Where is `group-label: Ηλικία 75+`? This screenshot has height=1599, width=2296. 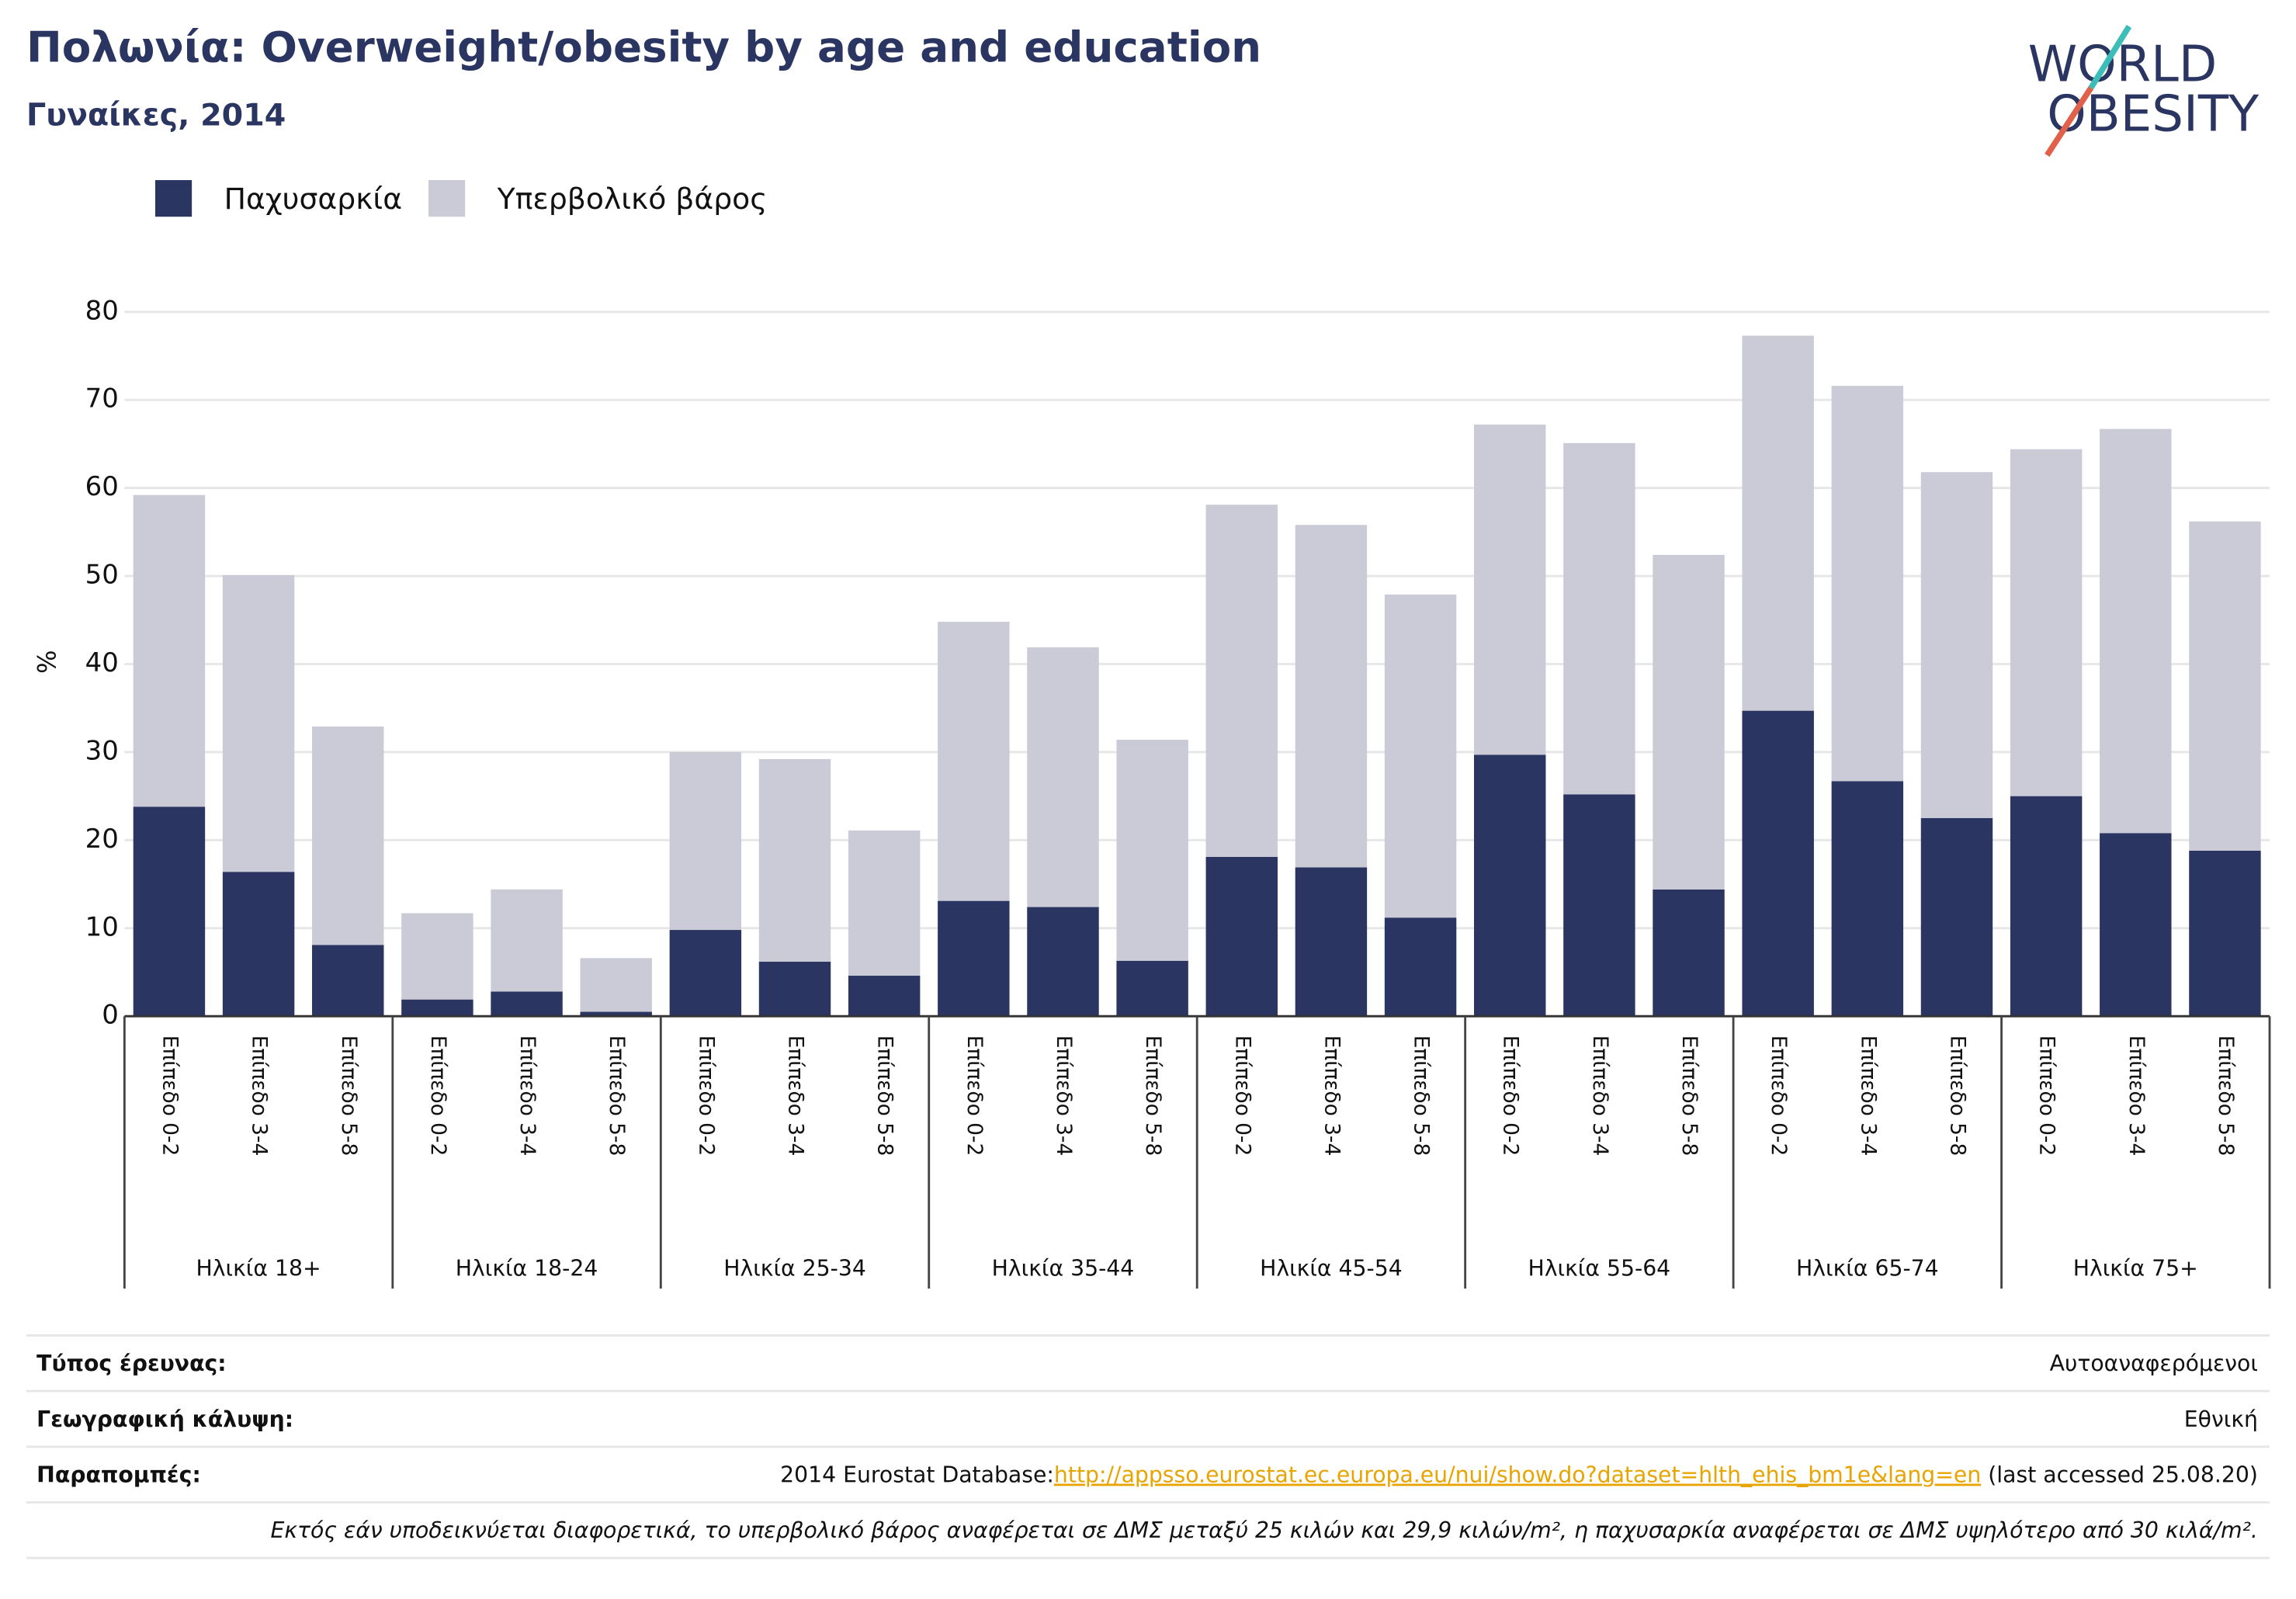
group-label: Ηλικία 75+ is located at coordinates (2135, 1269).